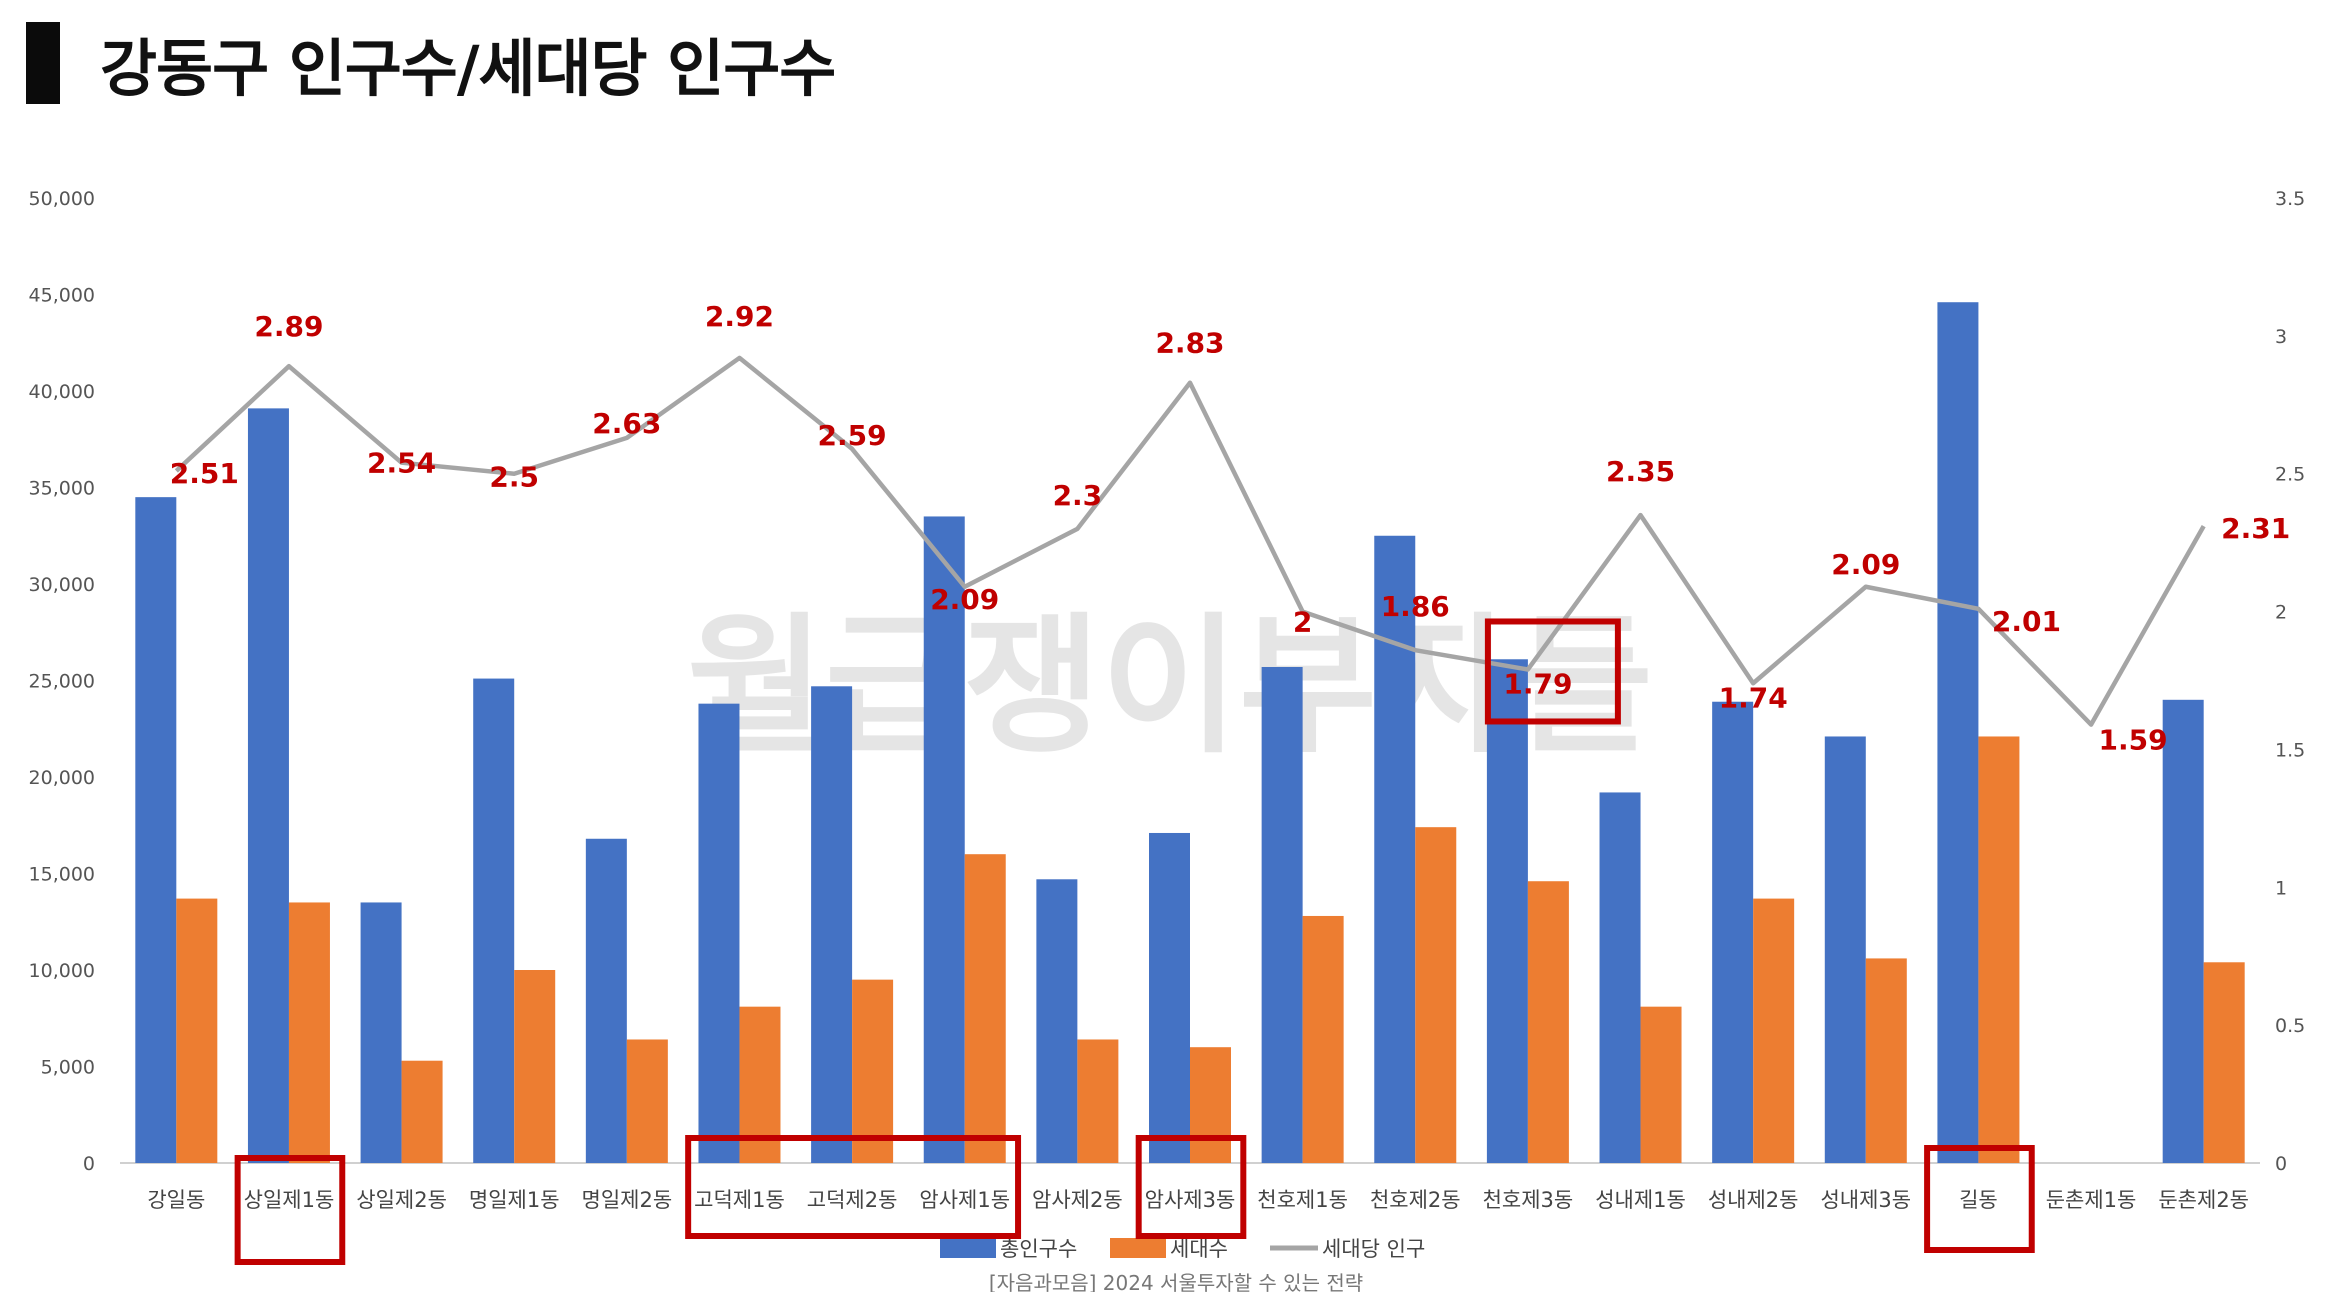 Image resolution: width=2326 pixels, height=1292 pixels. I want to click on data-label: 1.86, so click(1415, 606).